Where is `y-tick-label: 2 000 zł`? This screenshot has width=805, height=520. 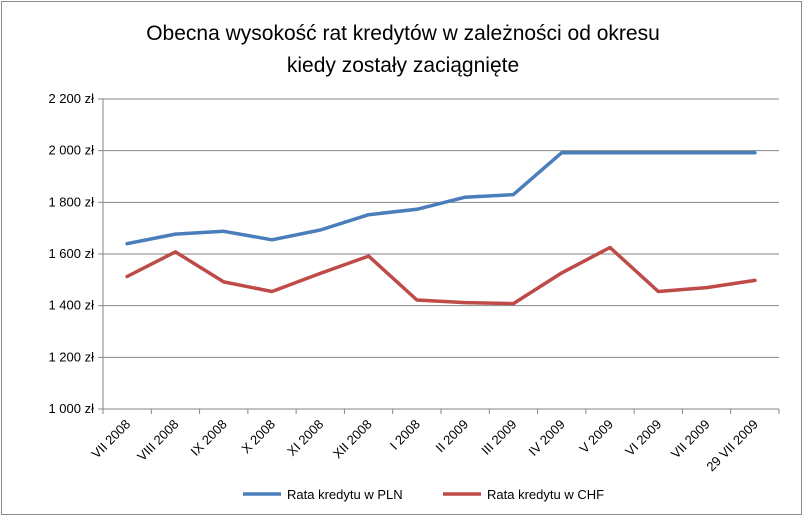
y-tick-label: 2 000 zł is located at coordinates (71, 150).